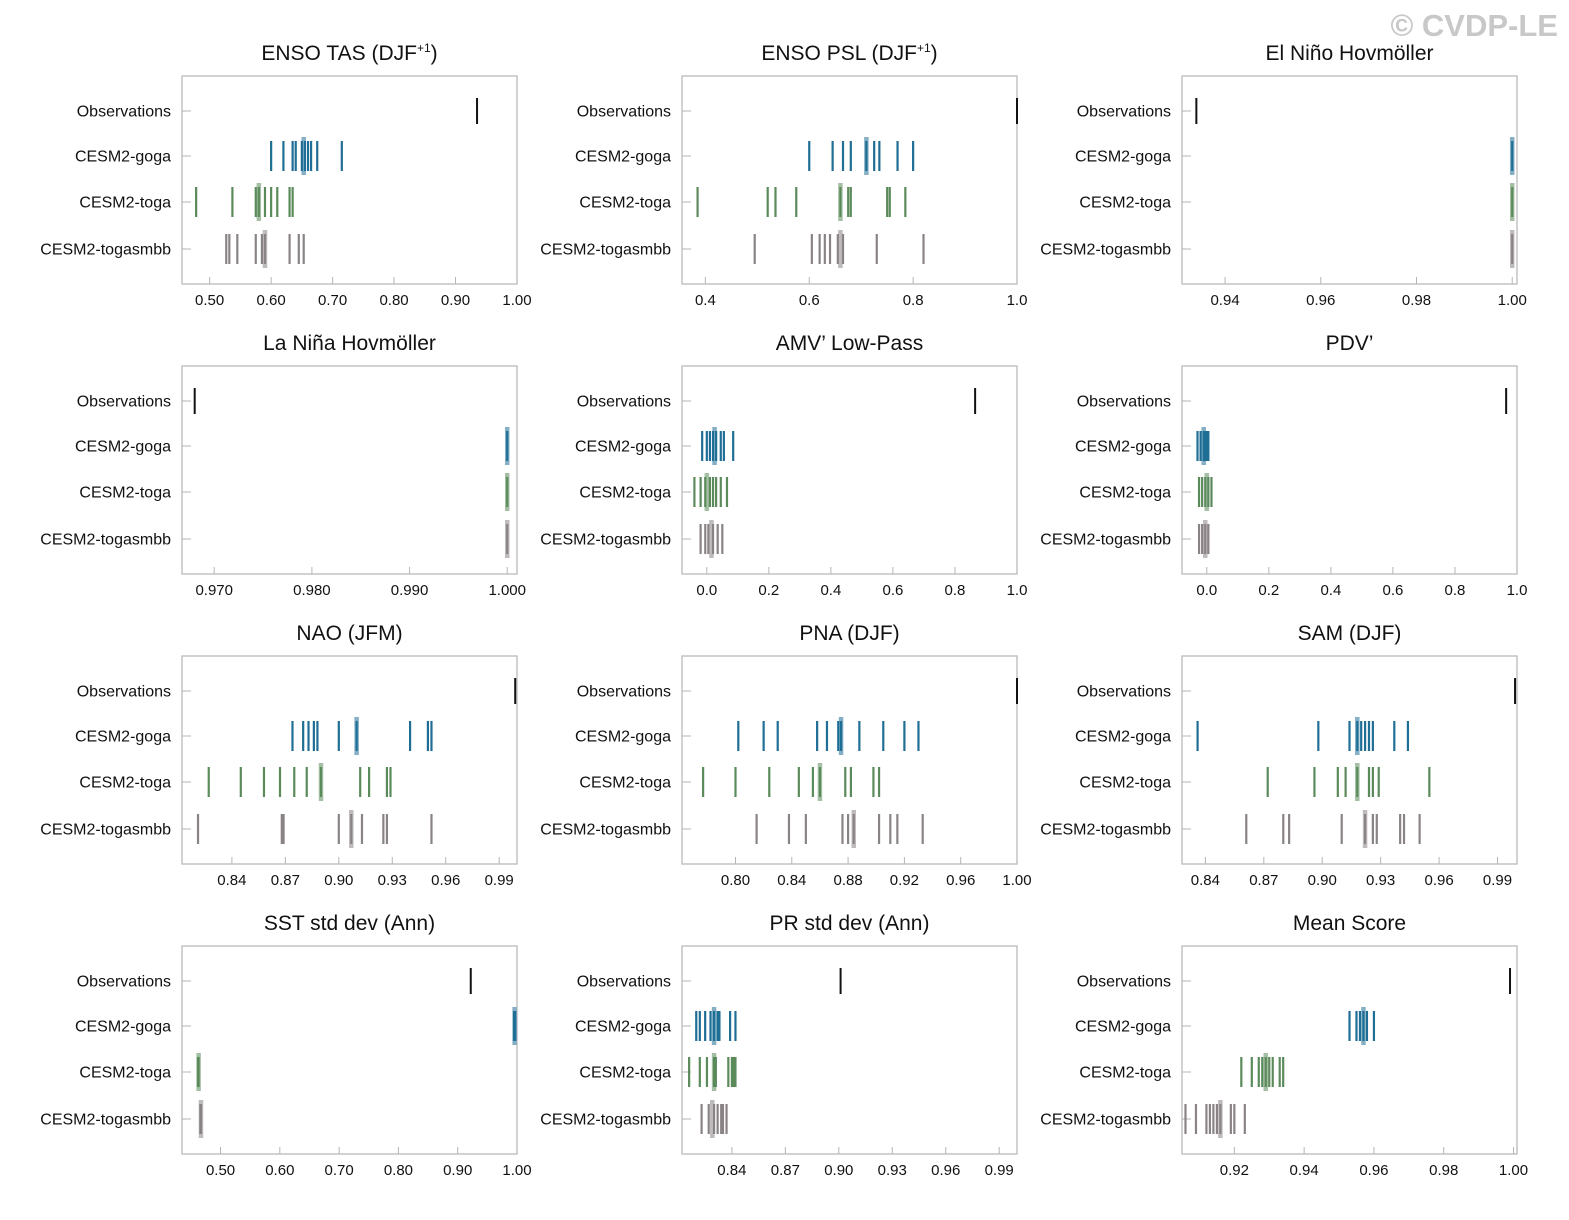 The width and height of the screenshot is (1569, 1220). I want to click on x-tick-label: 0.88, so click(847, 880).